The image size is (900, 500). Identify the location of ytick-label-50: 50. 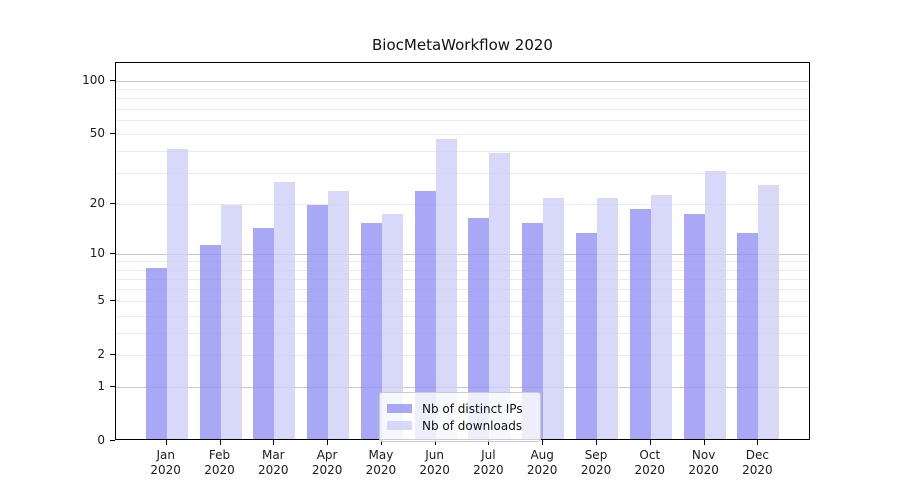
(97, 133).